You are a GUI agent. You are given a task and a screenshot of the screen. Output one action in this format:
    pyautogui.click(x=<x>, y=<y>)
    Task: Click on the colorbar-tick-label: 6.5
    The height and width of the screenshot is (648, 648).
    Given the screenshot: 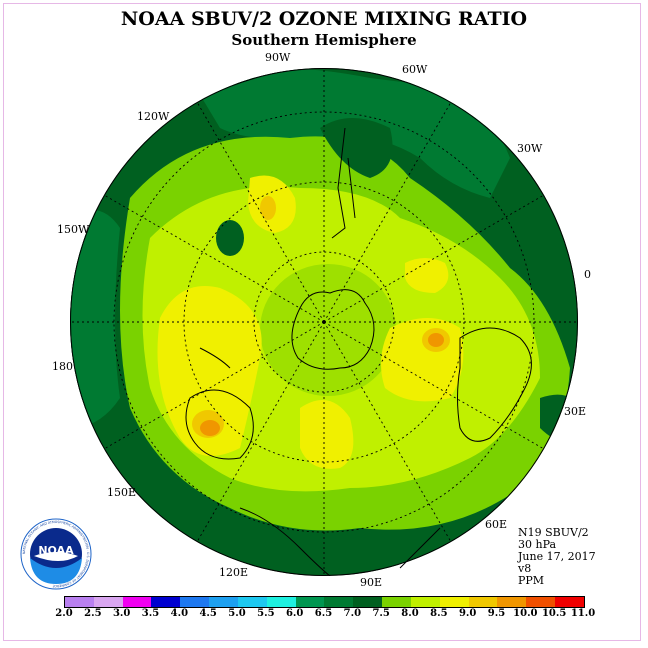 What is the action you would take?
    pyautogui.click(x=323, y=613)
    